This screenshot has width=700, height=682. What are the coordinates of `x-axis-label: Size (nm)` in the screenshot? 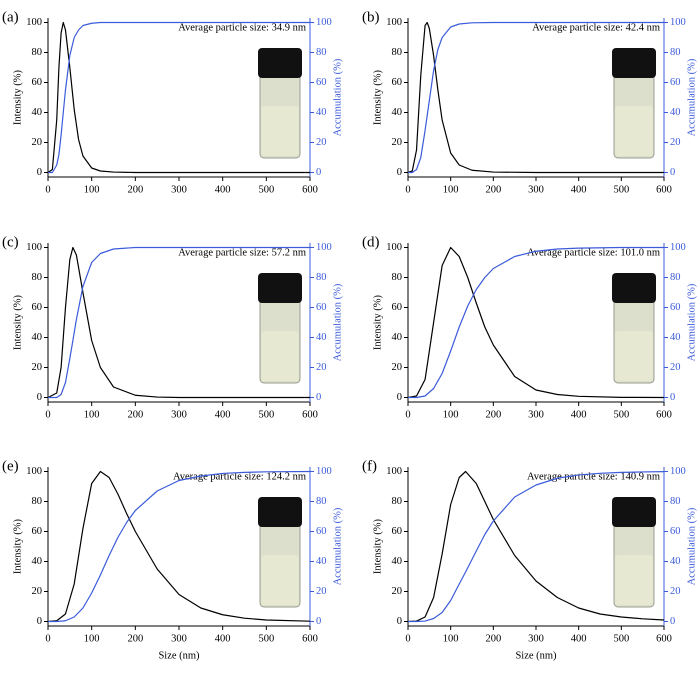 It's located at (179, 655).